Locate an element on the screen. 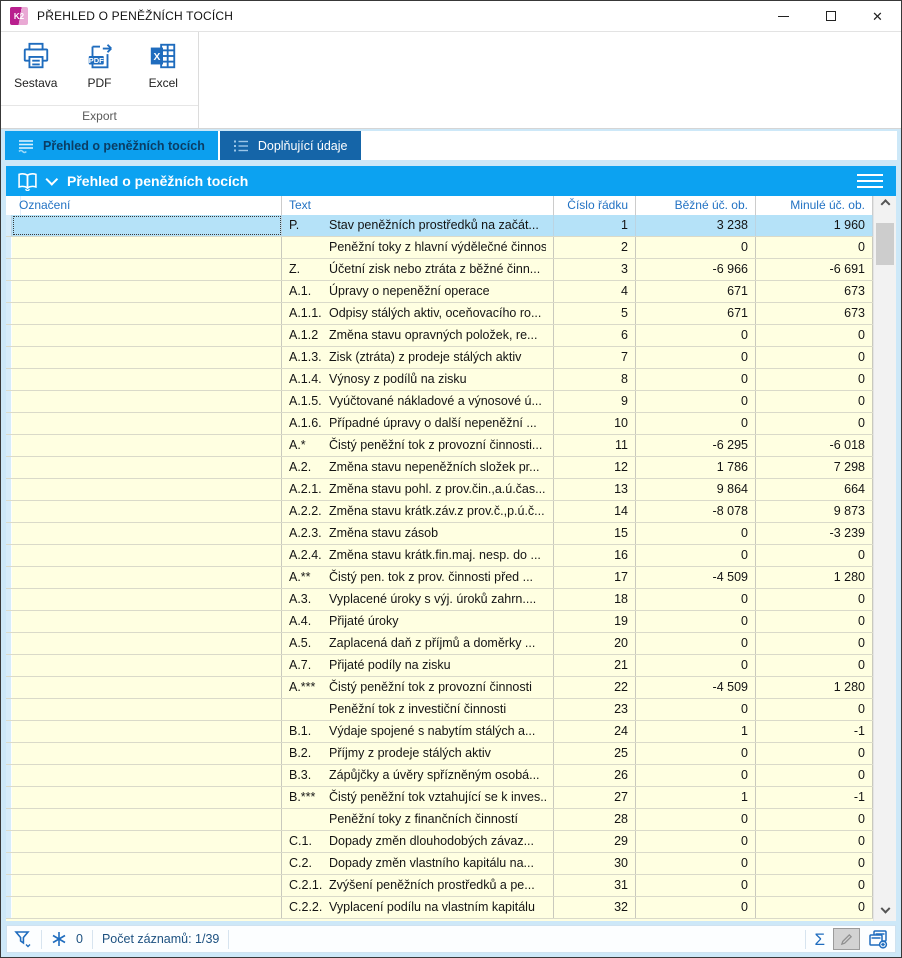  table-row: A.4. Přijaté úroky 19 0 0 is located at coordinates (439, 622).